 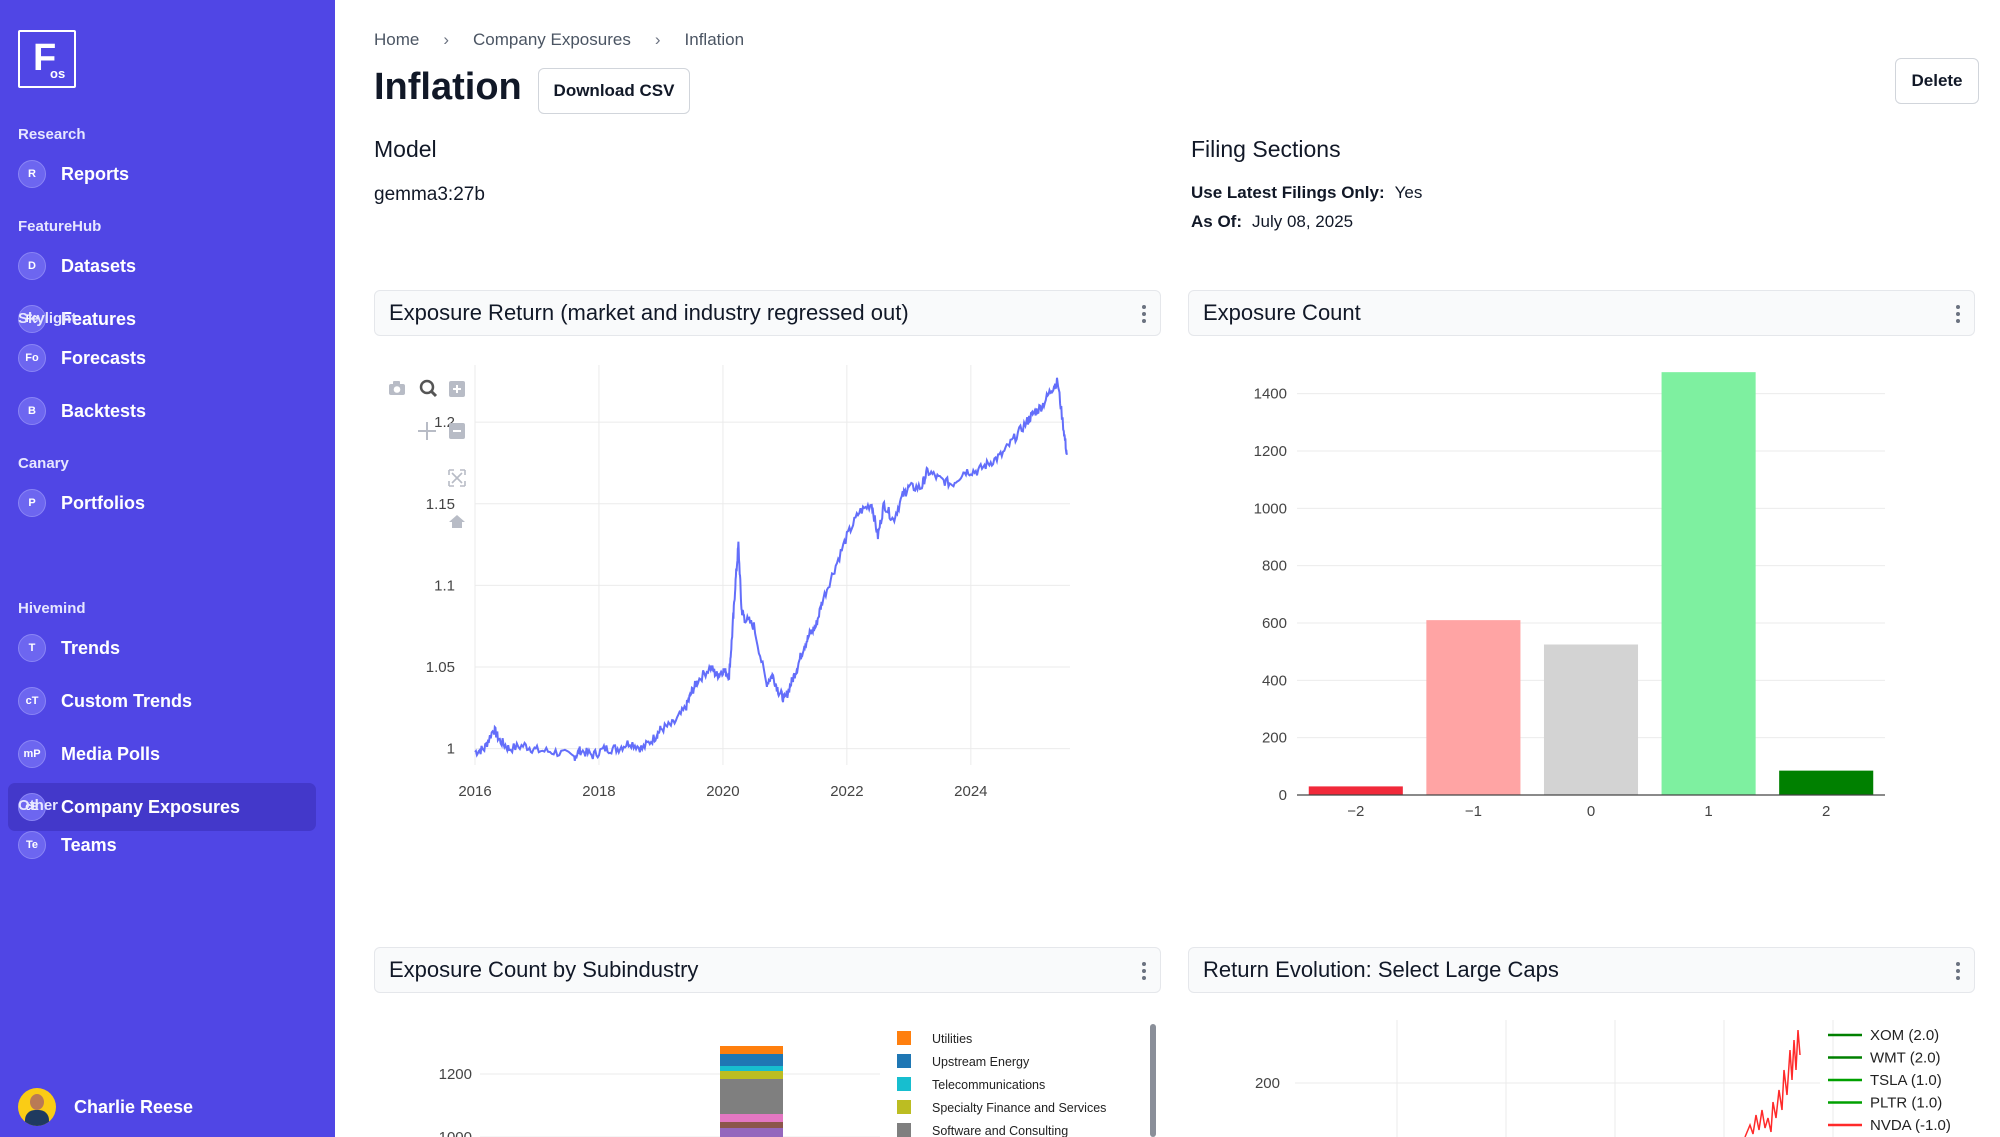 I want to click on download-csv-button: Download CSV, so click(x=614, y=91).